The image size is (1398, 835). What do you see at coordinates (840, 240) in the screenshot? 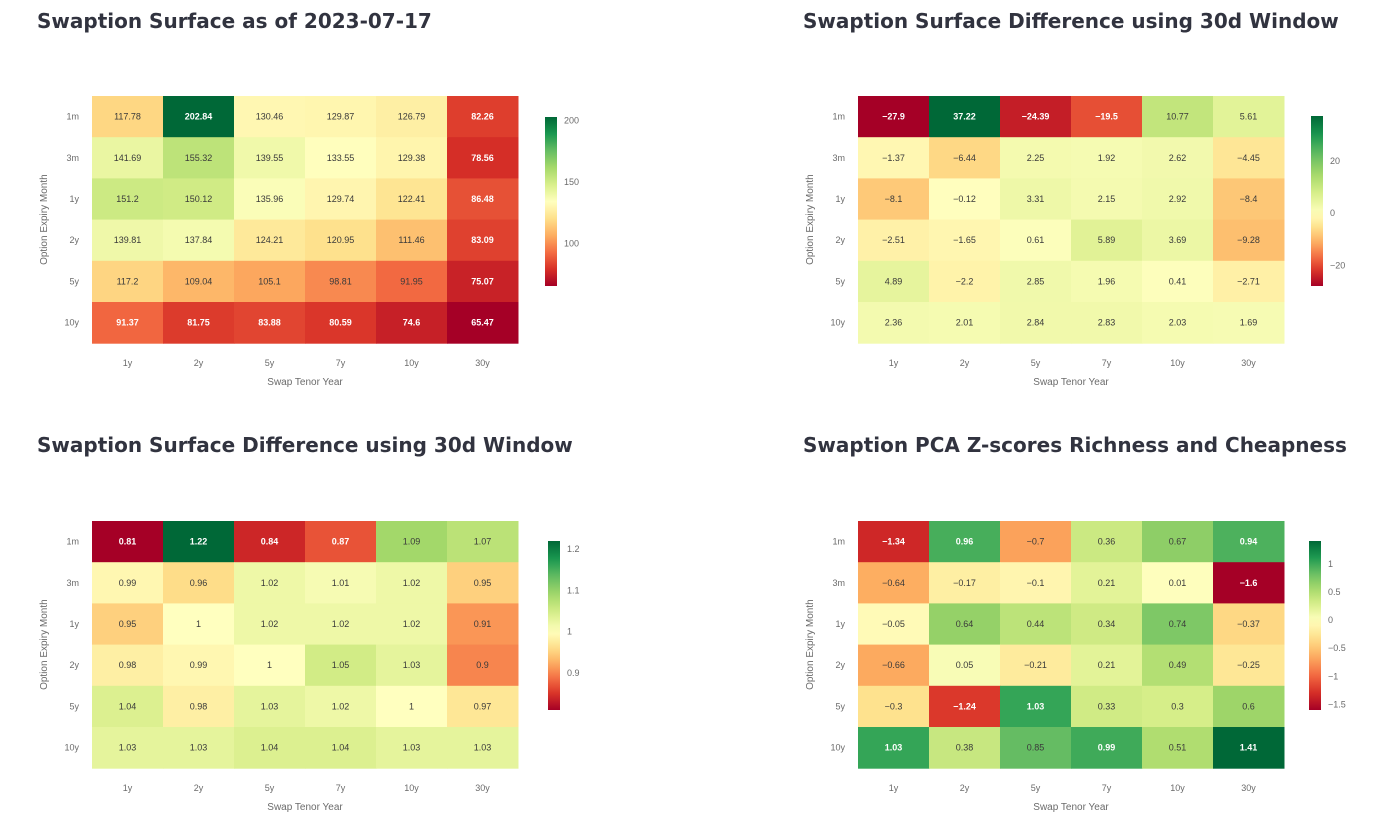
I see `y-tick-label: 2y` at bounding box center [840, 240].